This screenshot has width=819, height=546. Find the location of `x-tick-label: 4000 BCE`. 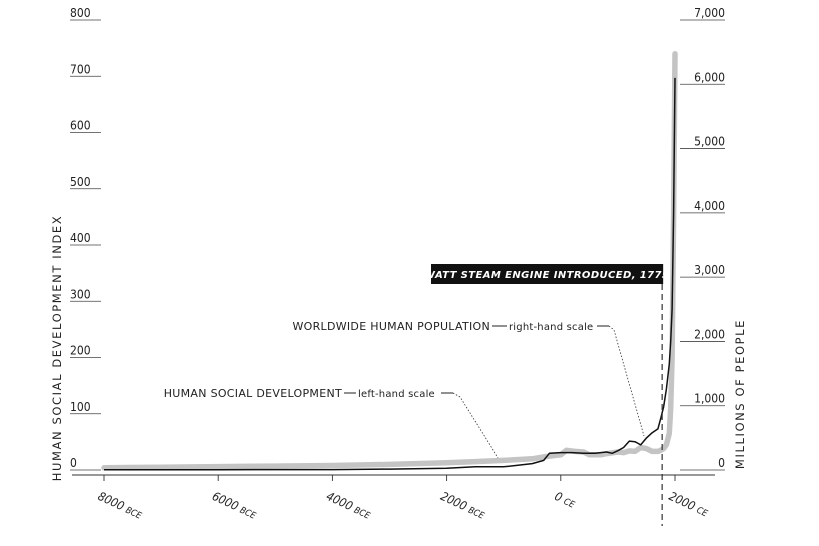

x-tick-label: 4000 BCE is located at coordinates (349, 505).